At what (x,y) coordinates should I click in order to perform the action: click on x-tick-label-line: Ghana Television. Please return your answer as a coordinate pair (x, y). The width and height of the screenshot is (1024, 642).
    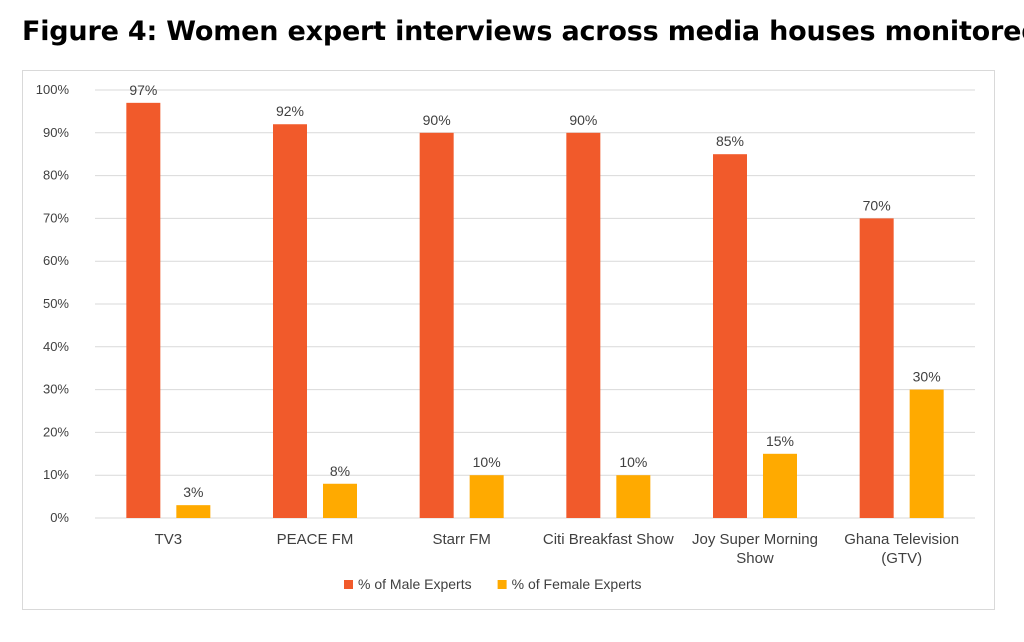
    Looking at the image, I should click on (901, 539).